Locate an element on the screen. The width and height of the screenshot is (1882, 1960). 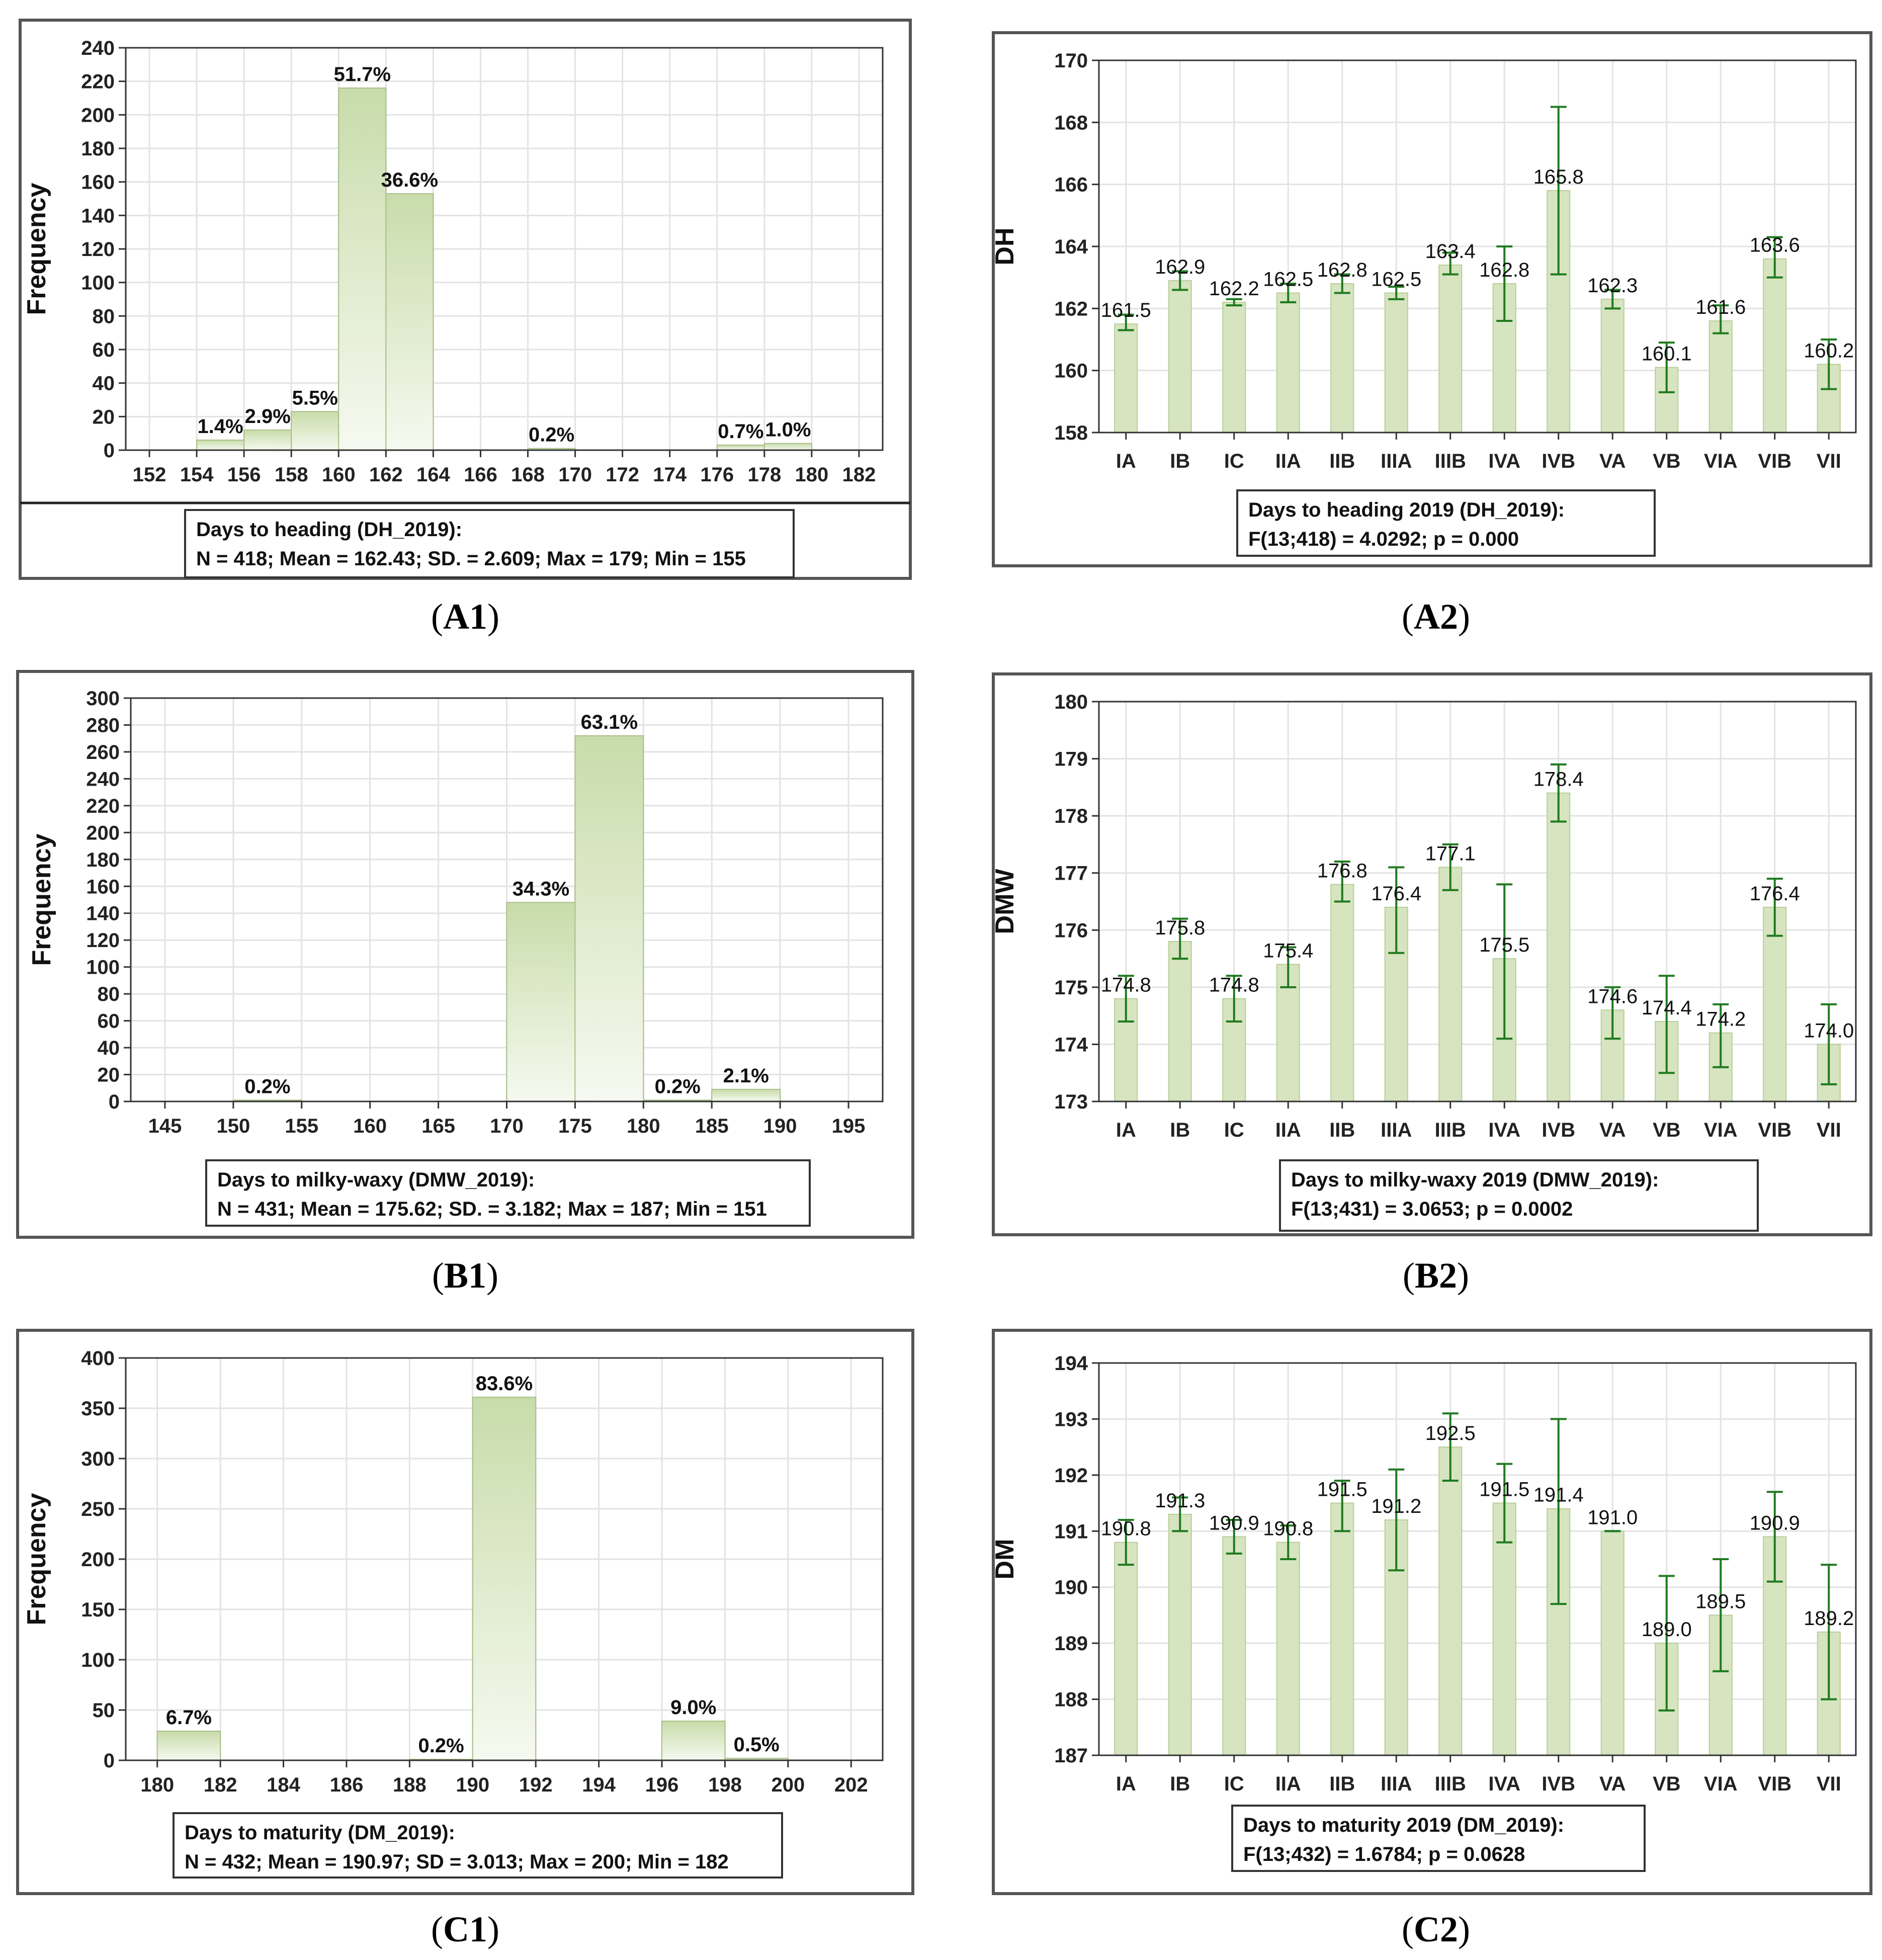
mean-value-label: 177.1 is located at coordinates (1450, 853).